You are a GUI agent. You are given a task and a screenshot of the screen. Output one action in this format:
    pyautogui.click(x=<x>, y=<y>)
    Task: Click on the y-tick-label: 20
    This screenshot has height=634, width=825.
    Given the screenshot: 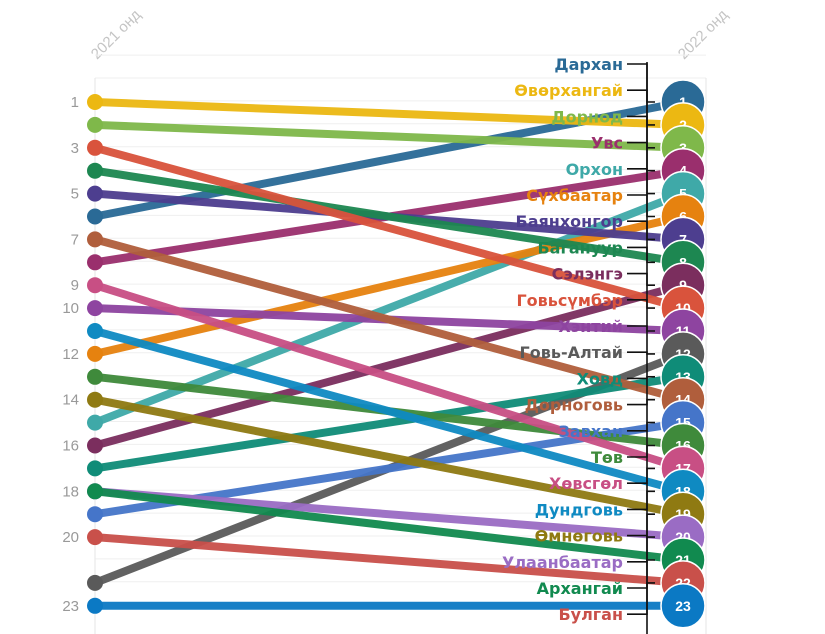 What is the action you would take?
    pyautogui.click(x=70, y=537)
    